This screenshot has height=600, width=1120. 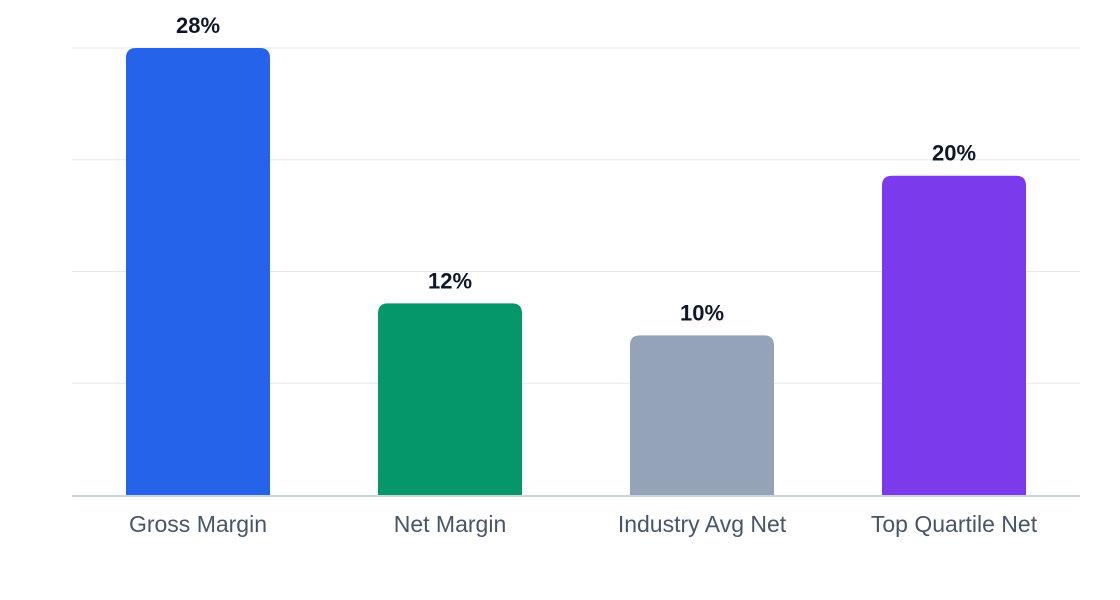 I want to click on value-label-gross-margin: 28%, so click(x=198, y=25).